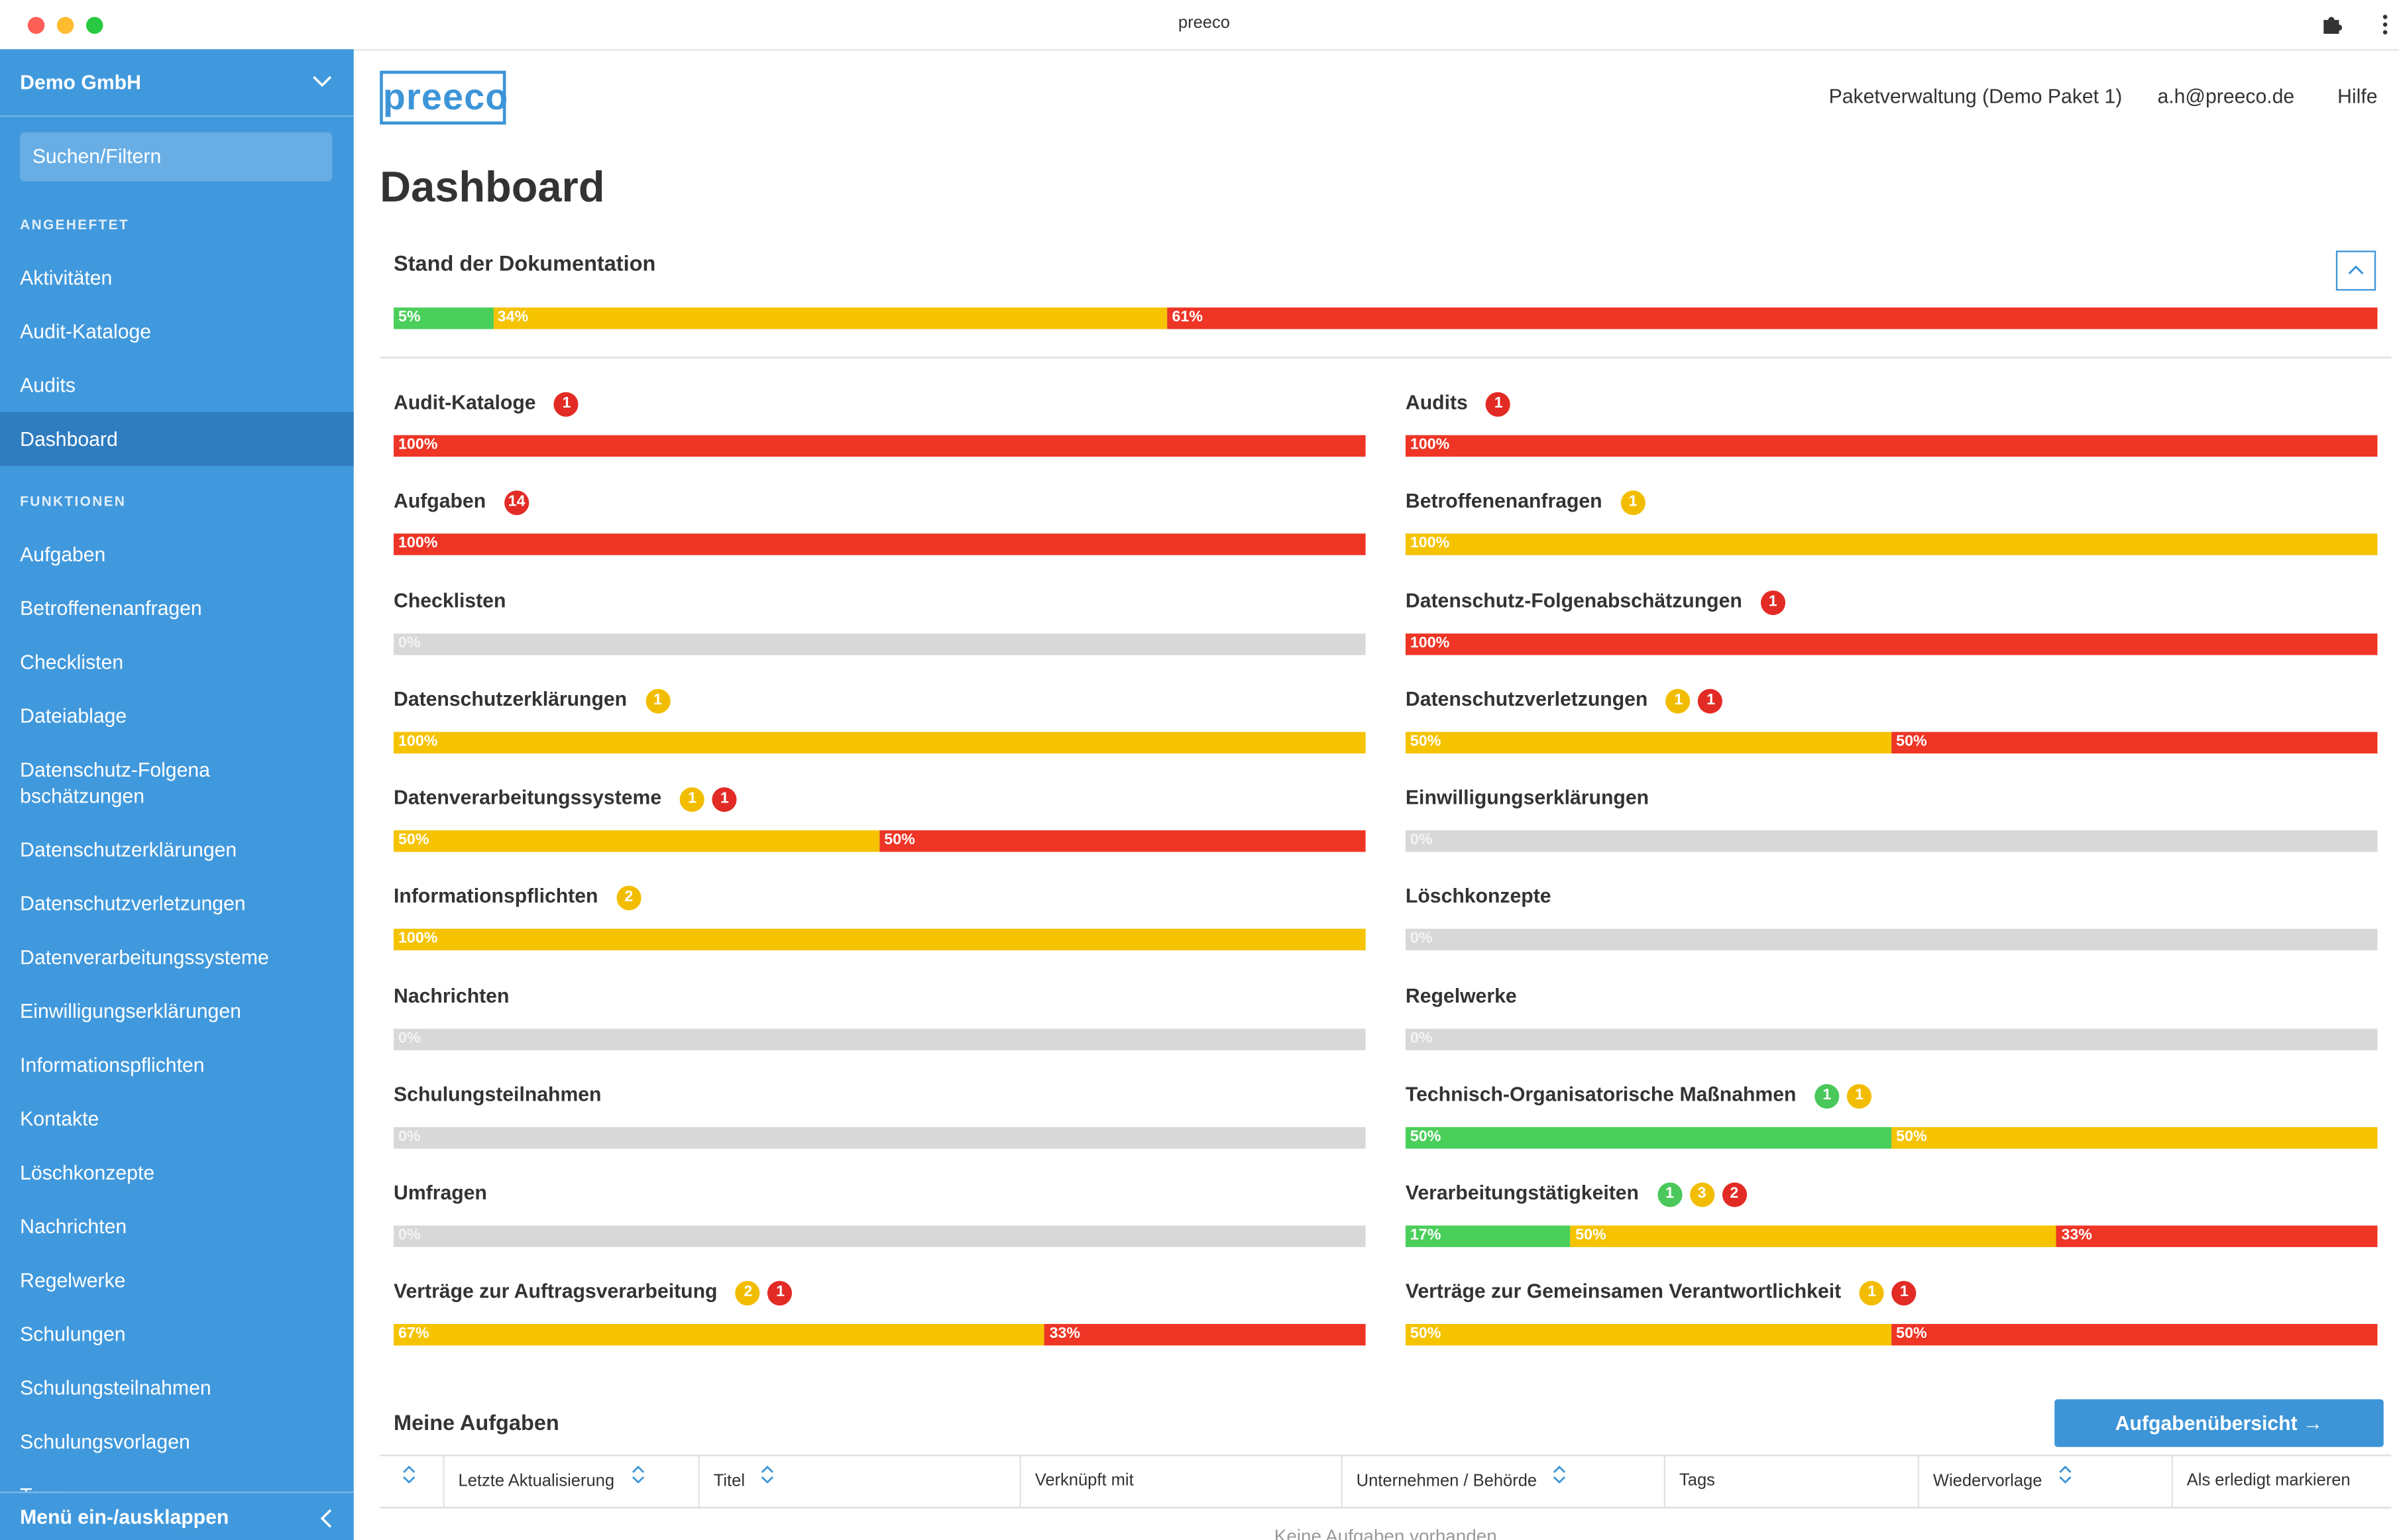  Describe the element at coordinates (1430, 445) in the screenshot. I see `bar-label: 100%` at that location.